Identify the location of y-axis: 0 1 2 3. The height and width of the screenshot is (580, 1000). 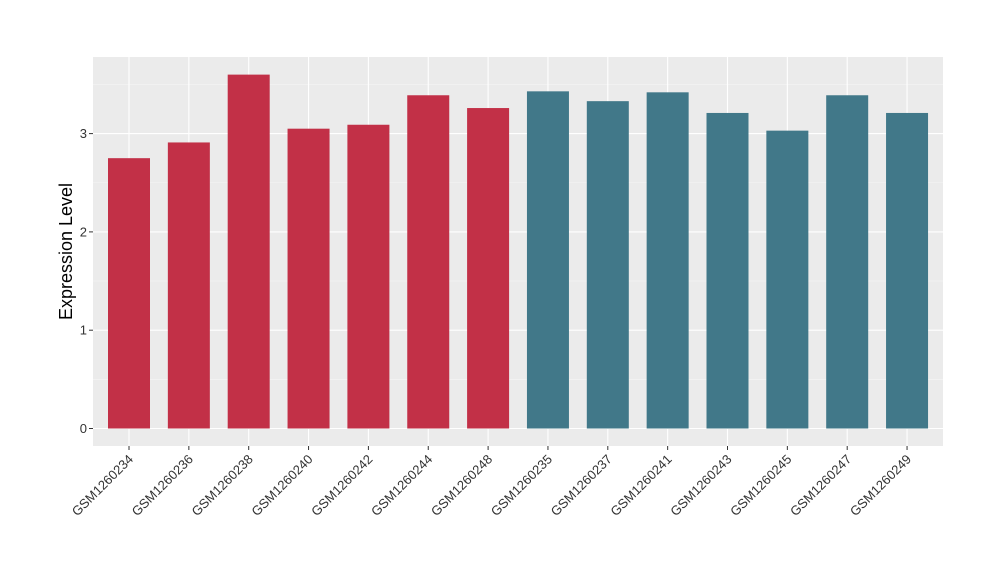
(86, 281).